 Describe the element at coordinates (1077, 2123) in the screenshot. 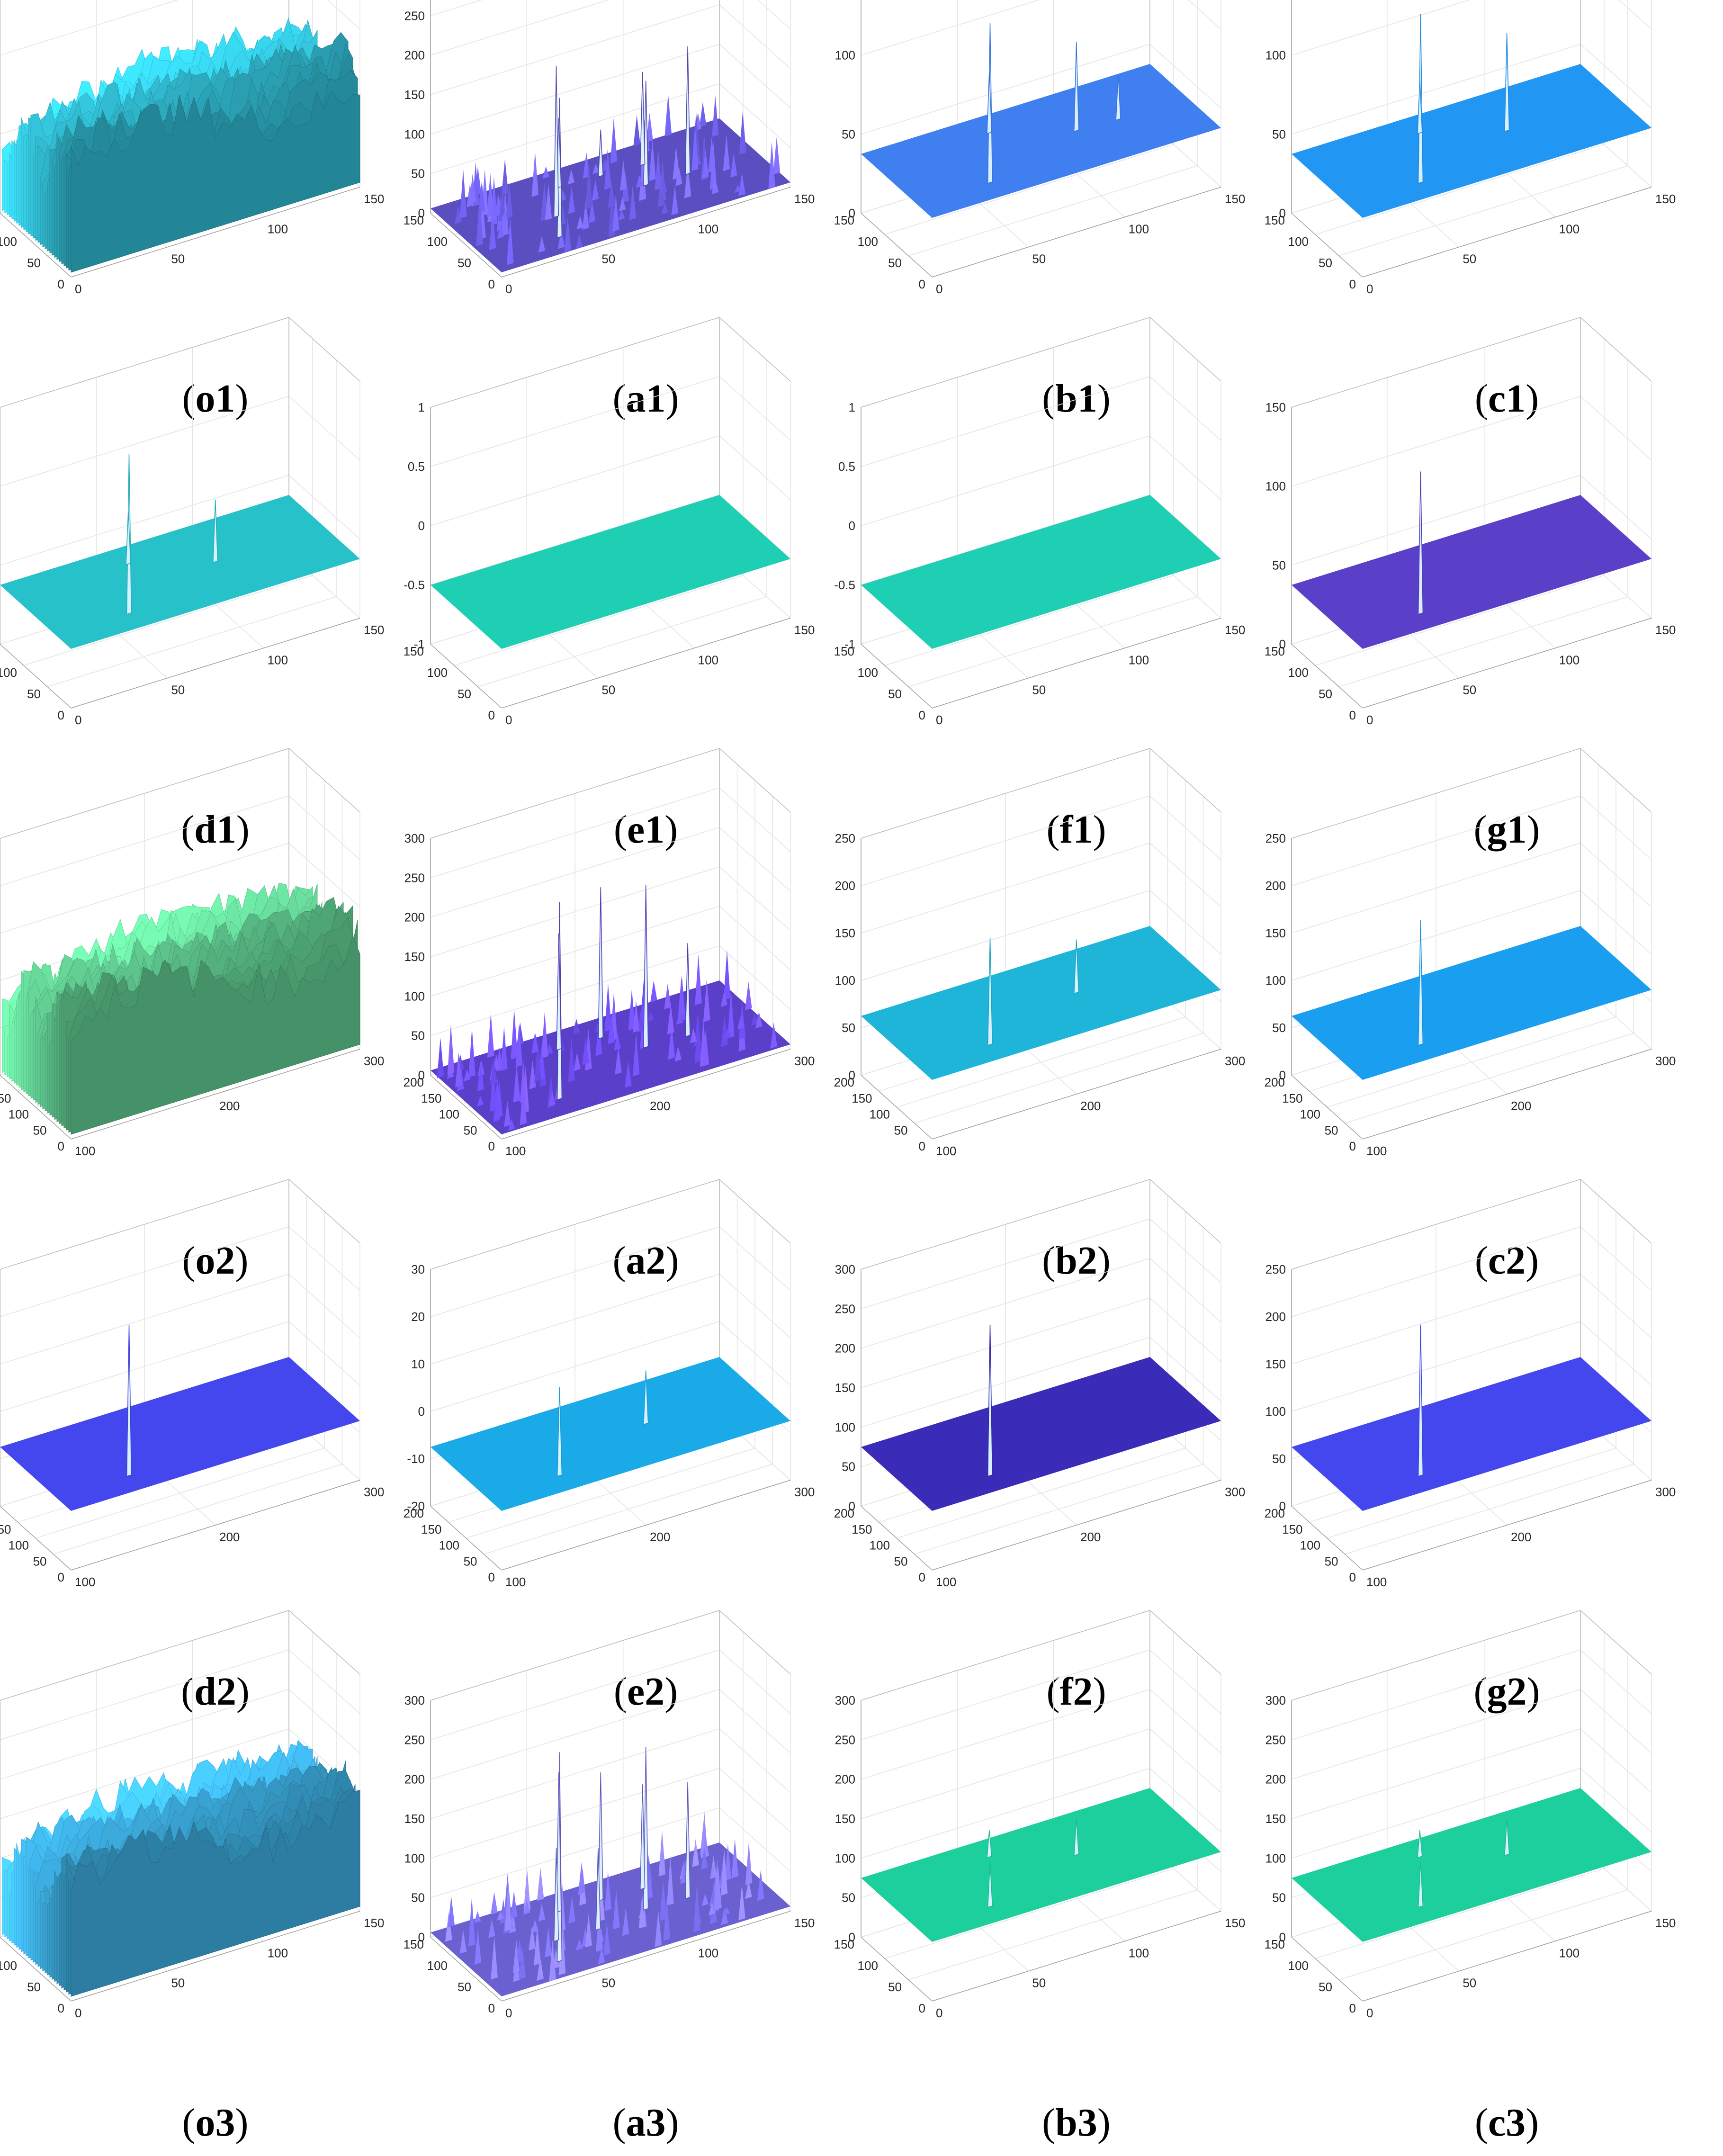

I see `panel-caption: (b3)` at that location.